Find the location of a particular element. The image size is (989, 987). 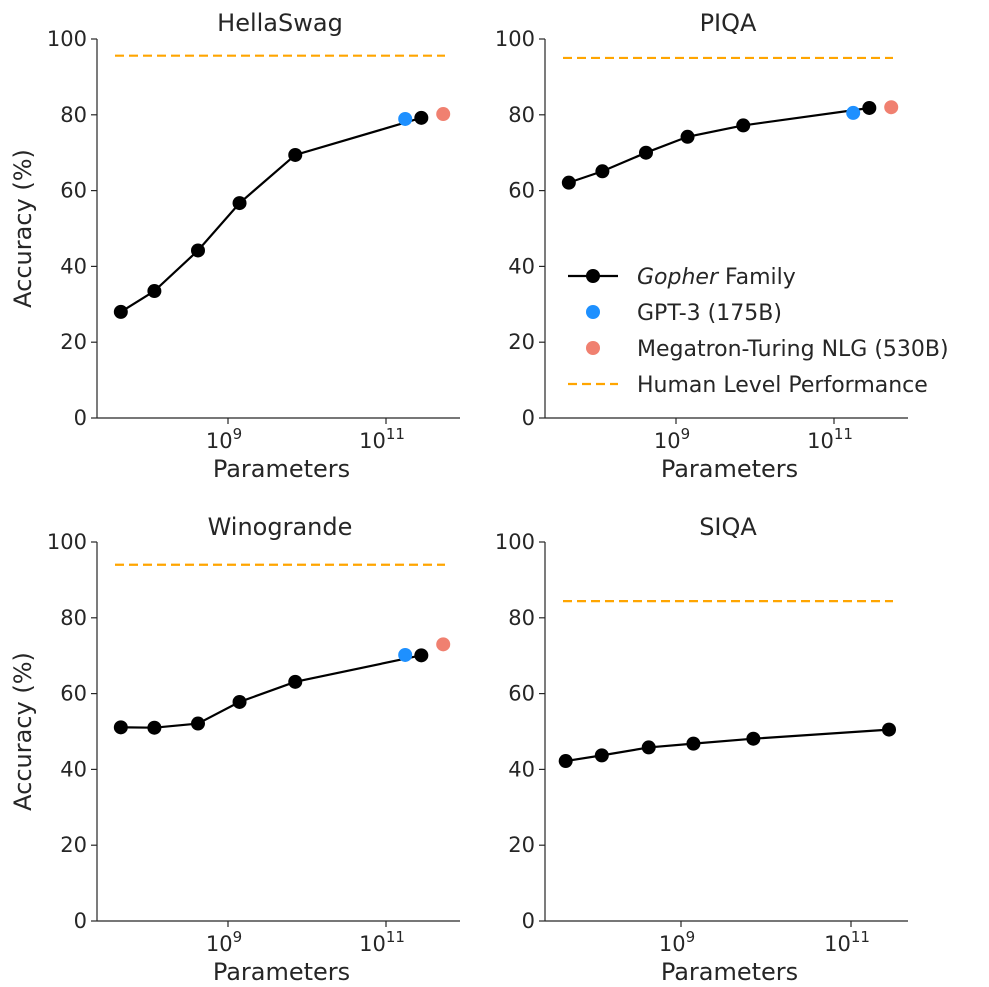

legend-item-mtnlg: Megatron-Turing NLG (530B) is located at coordinates (767, 349).